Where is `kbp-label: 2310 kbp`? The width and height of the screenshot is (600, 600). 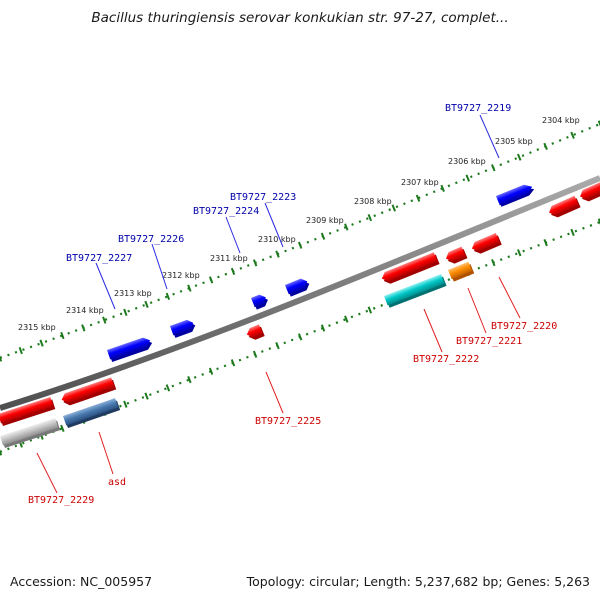
kbp-label: 2310 kbp is located at coordinates (277, 239).